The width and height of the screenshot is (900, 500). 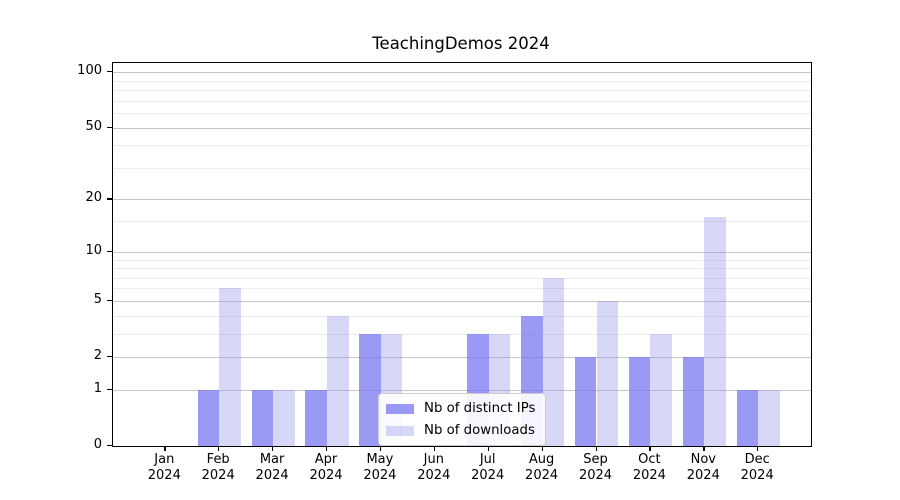 What do you see at coordinates (380, 467) in the screenshot?
I see `x-tick-label-may: May 2024` at bounding box center [380, 467].